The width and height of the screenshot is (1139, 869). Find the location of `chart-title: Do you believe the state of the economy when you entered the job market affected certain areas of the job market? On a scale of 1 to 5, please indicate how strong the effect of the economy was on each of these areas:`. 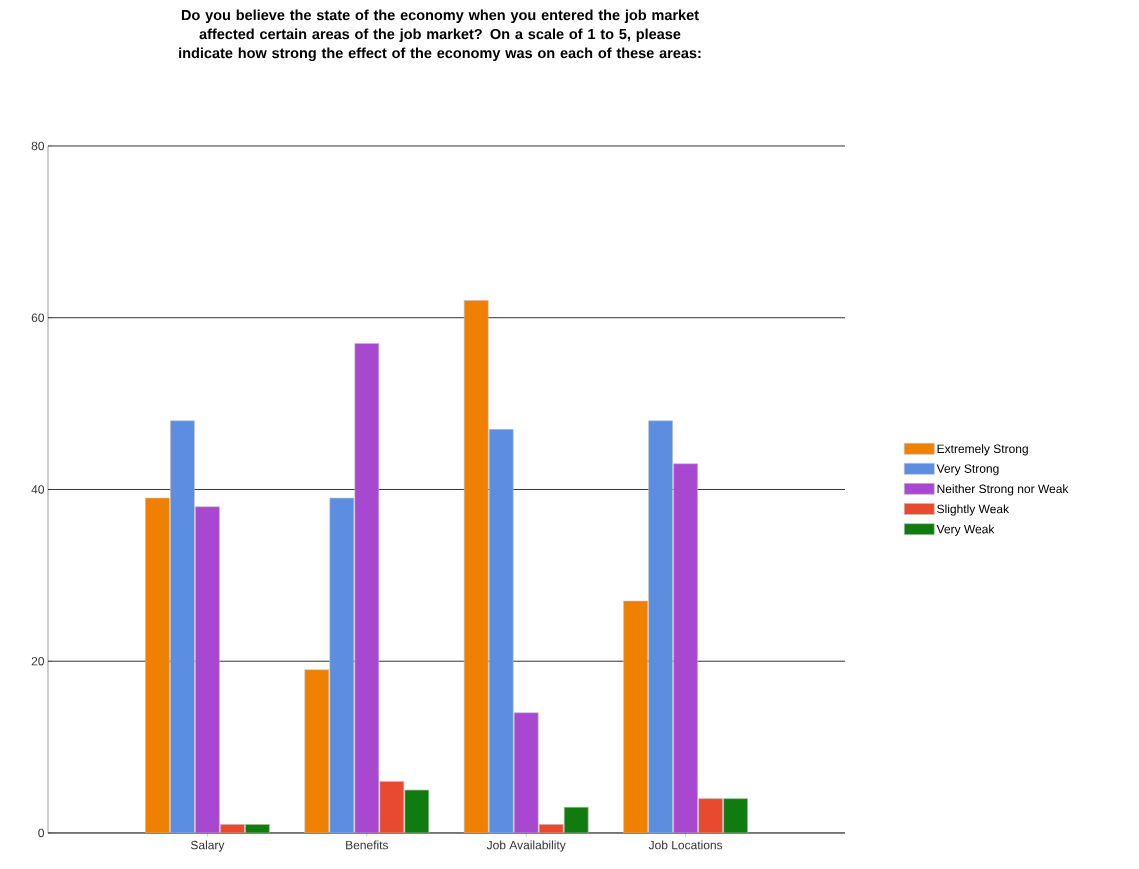

chart-title: Do you believe the state of the economy when you entered the job market affected certain areas of the job market? On a scale of 1 to 5, please indicate how strong the effect of the economy was on each of these areas: is located at coordinates (440, 35).